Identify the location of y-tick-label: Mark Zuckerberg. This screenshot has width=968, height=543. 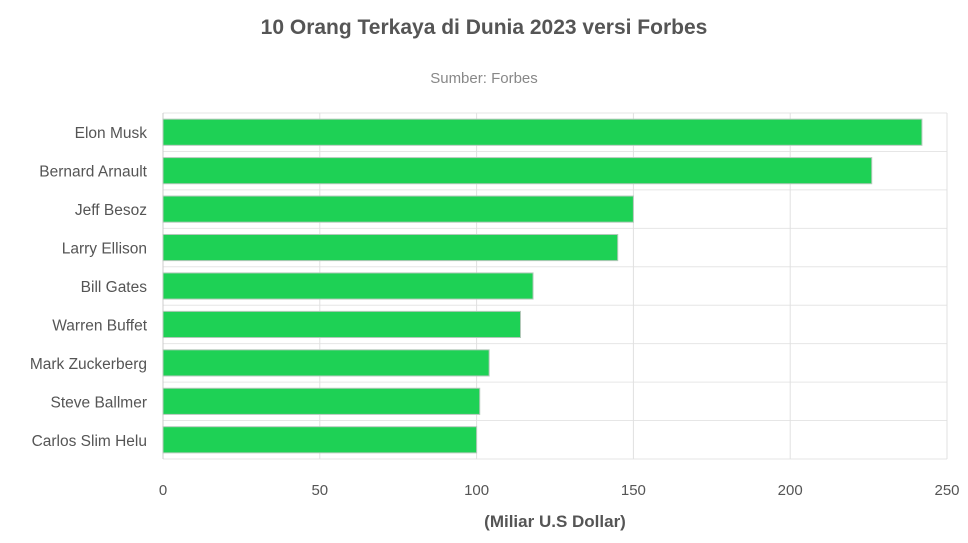
(88, 364).